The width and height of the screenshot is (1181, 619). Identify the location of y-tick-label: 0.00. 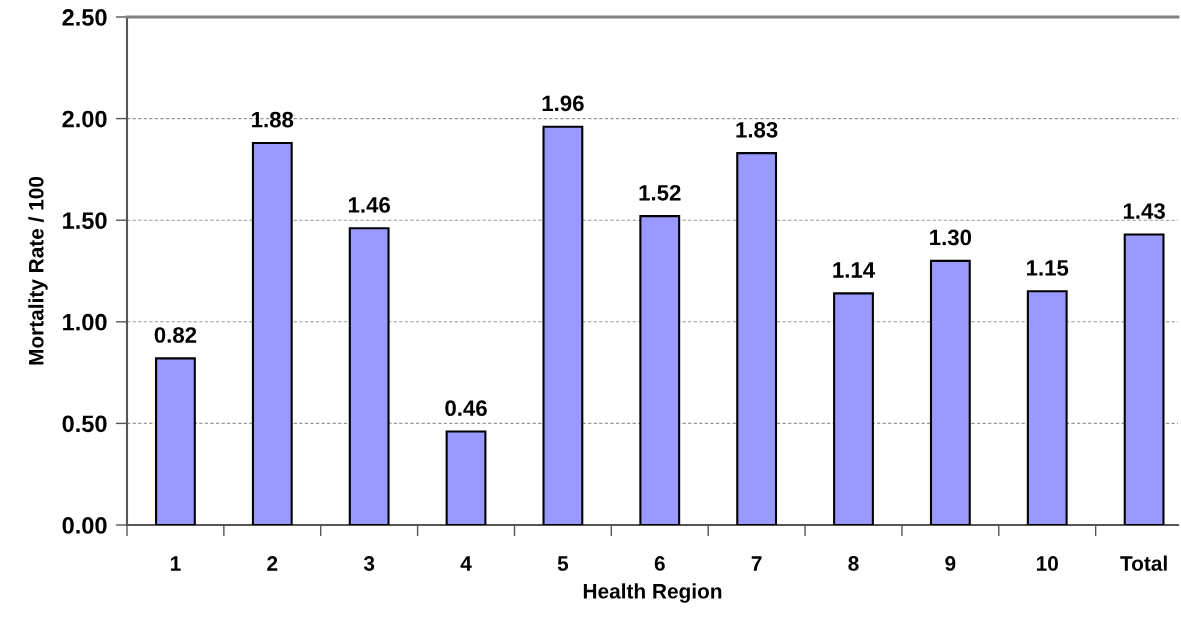
(84, 525).